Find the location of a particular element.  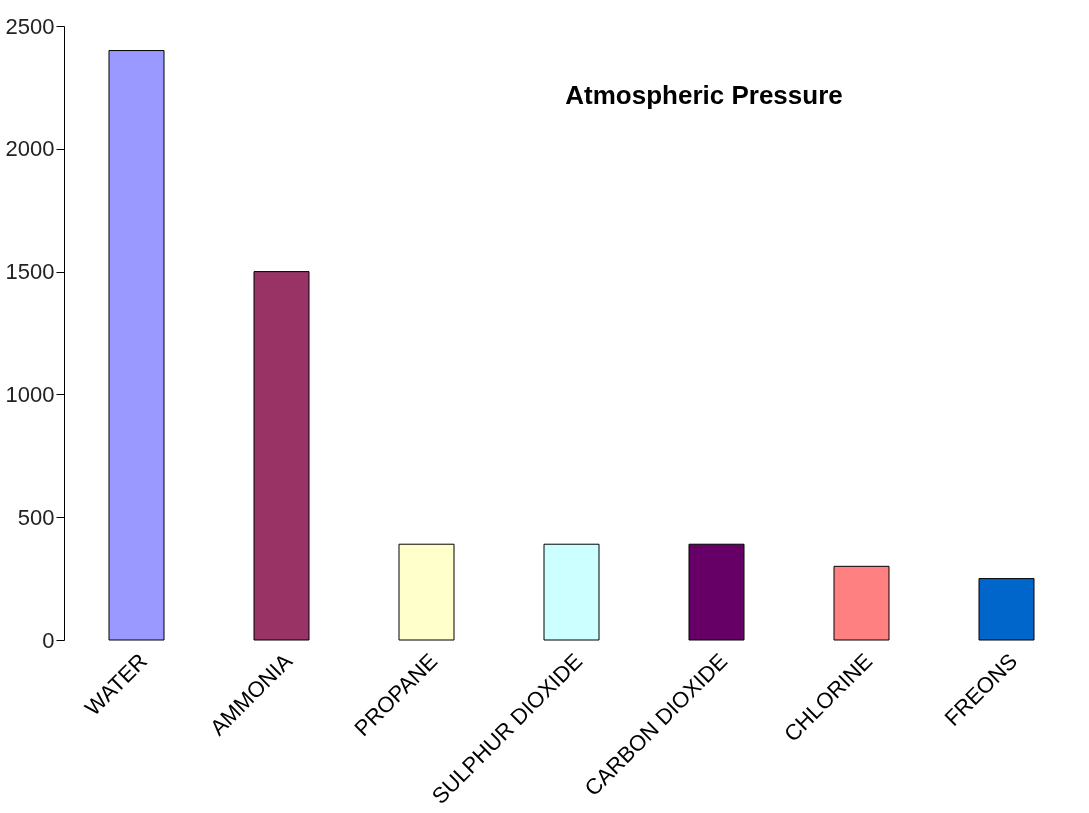

text: Atmospheric Pressure is located at coordinates (704, 95).